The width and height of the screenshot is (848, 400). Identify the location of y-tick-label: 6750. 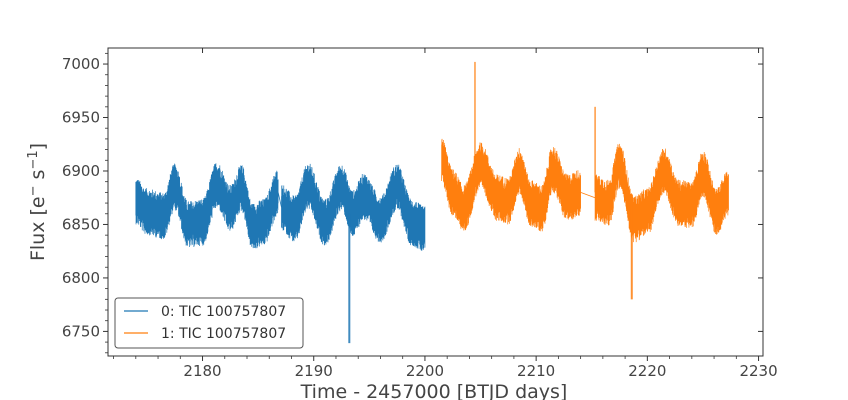
(81, 331).